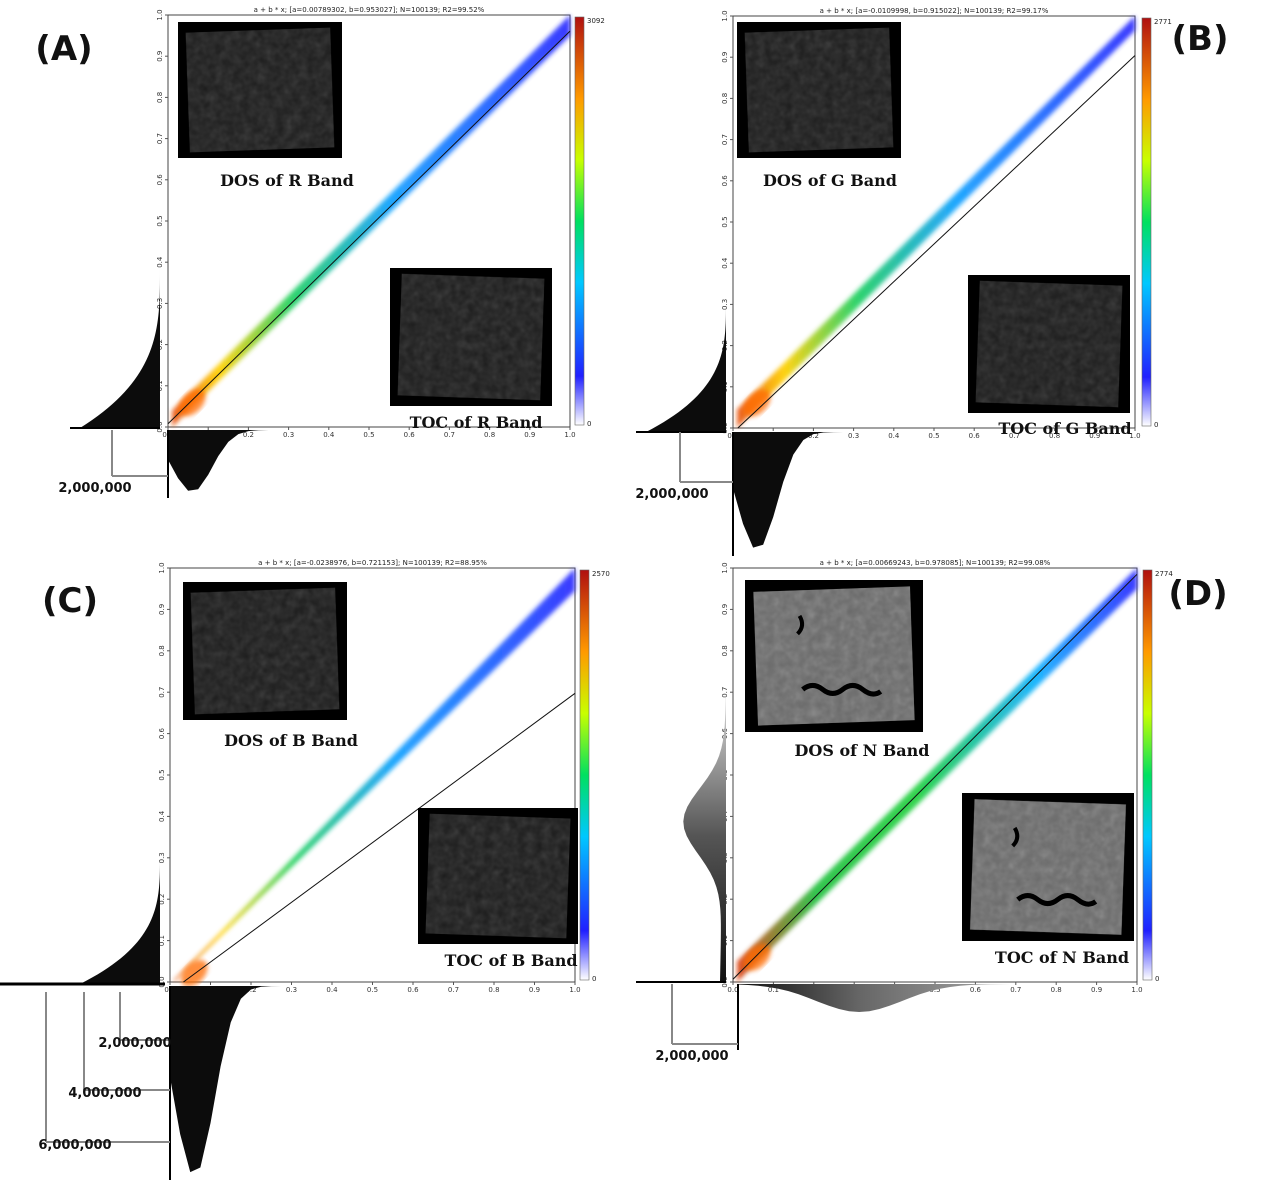 This screenshot has height=1180, width=1269. Describe the element at coordinates (830, 180) in the screenshot. I see `inset-top-caption: DOS of G Band` at that location.